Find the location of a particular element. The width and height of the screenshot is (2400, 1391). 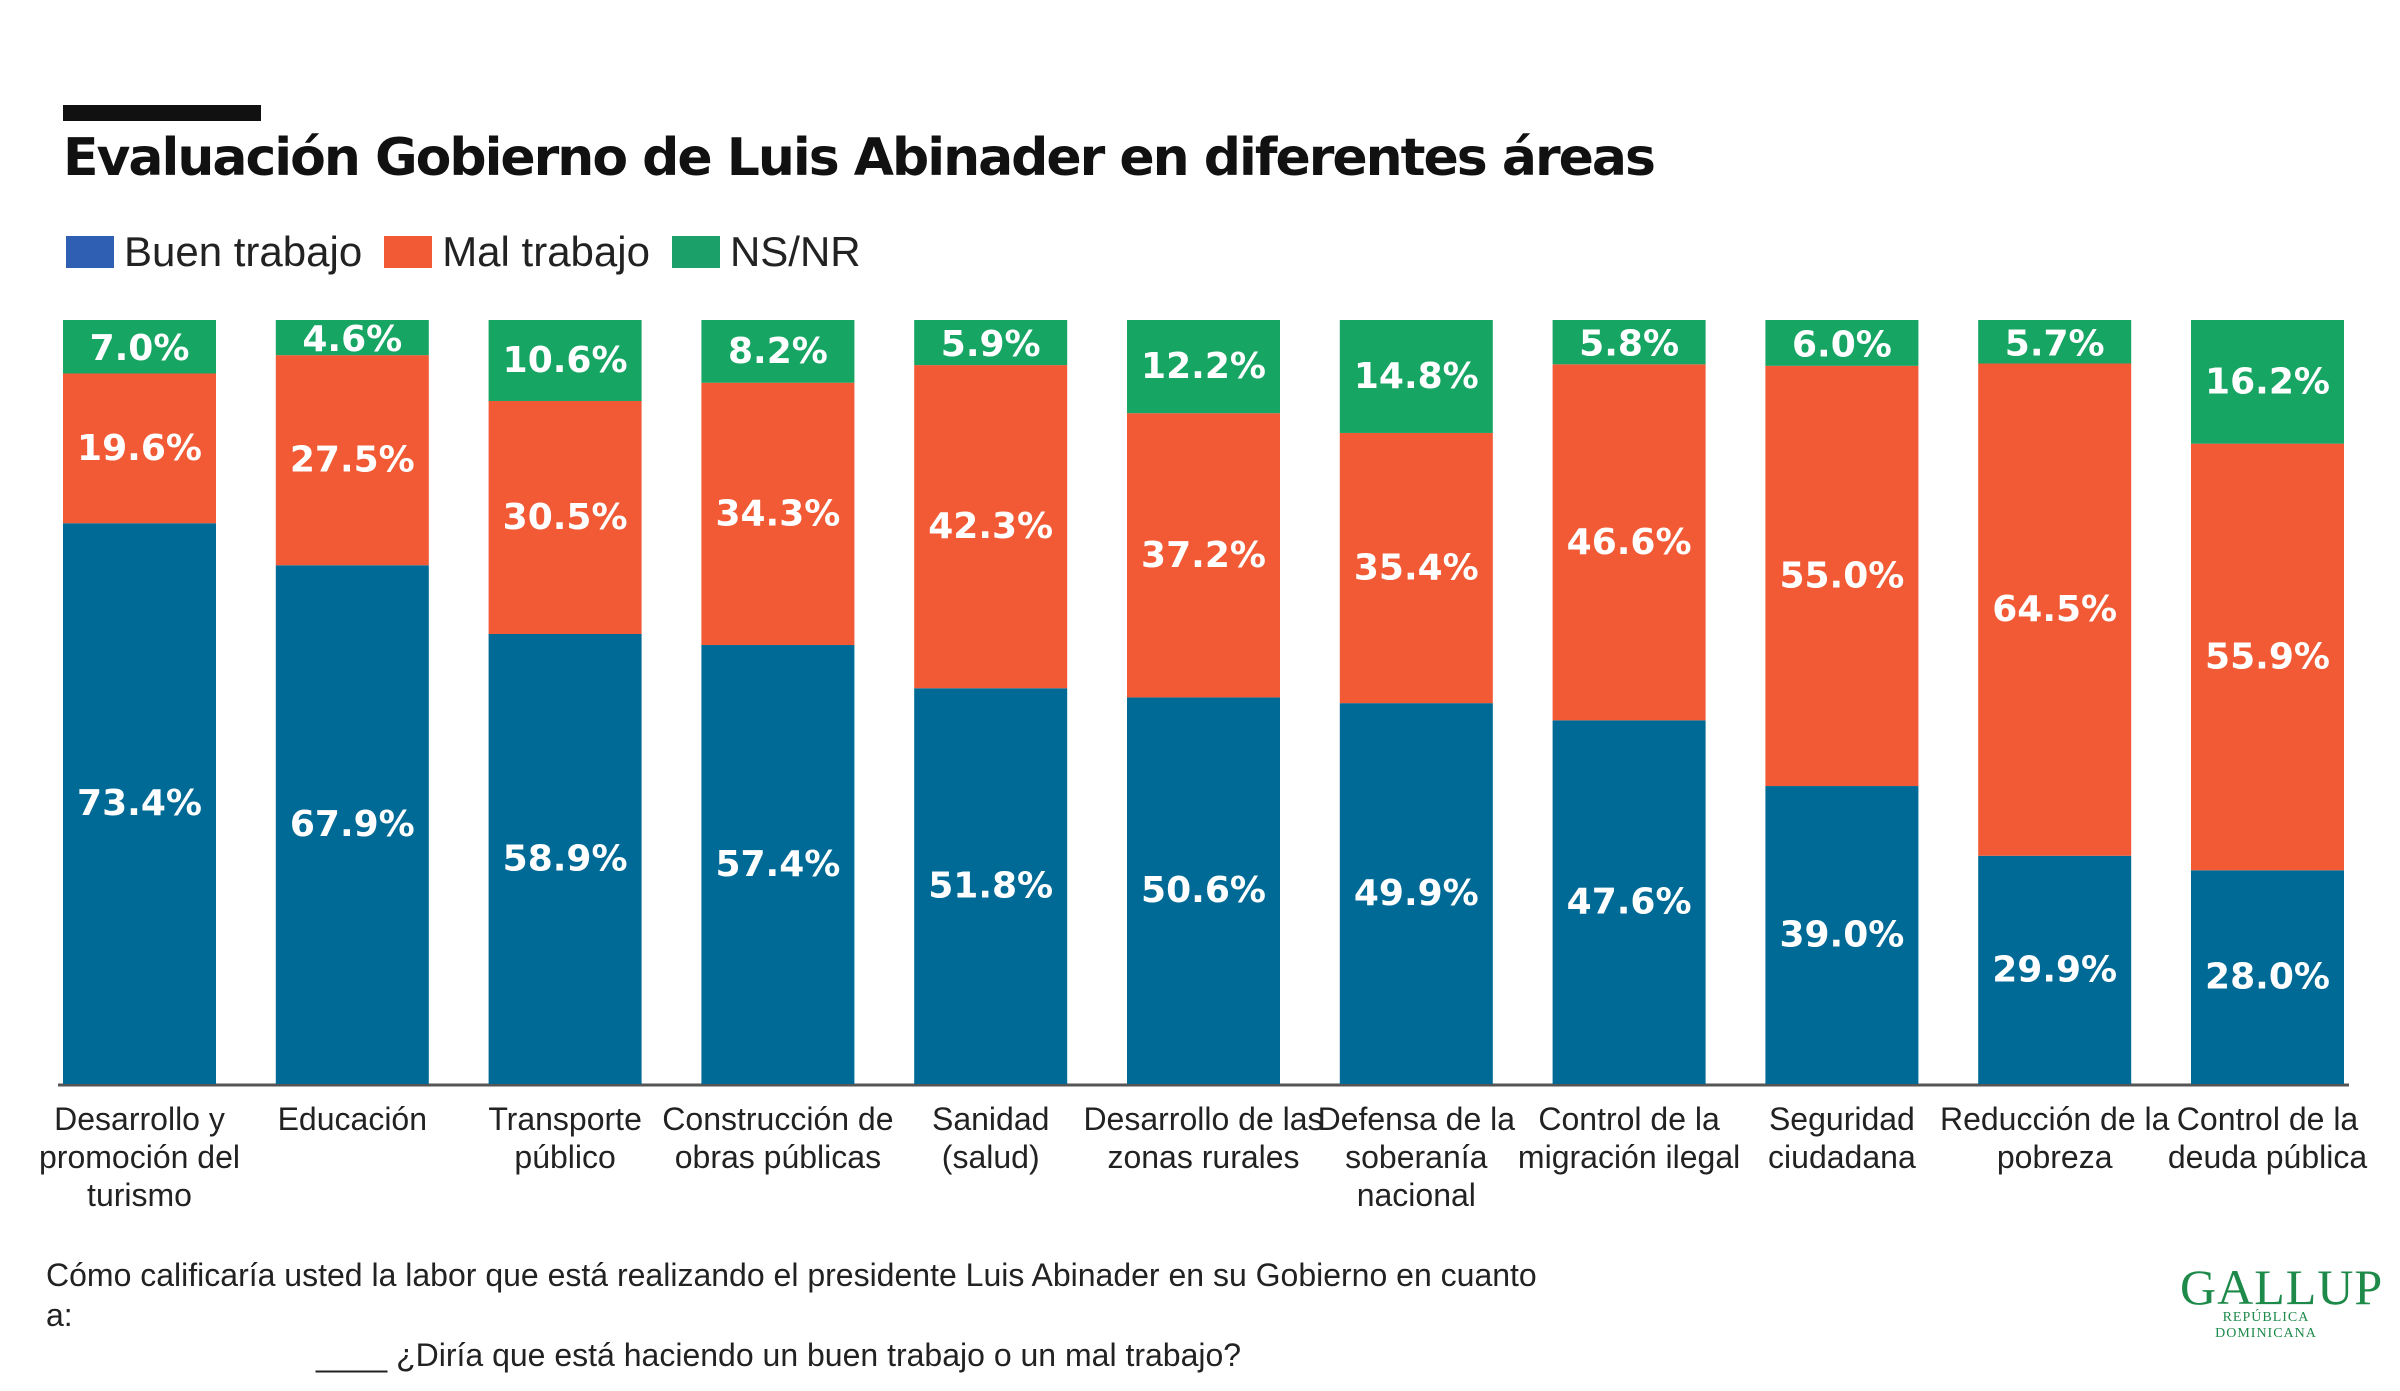

category-label: Desarrollo y promoción del turismo is located at coordinates (139, 1157).